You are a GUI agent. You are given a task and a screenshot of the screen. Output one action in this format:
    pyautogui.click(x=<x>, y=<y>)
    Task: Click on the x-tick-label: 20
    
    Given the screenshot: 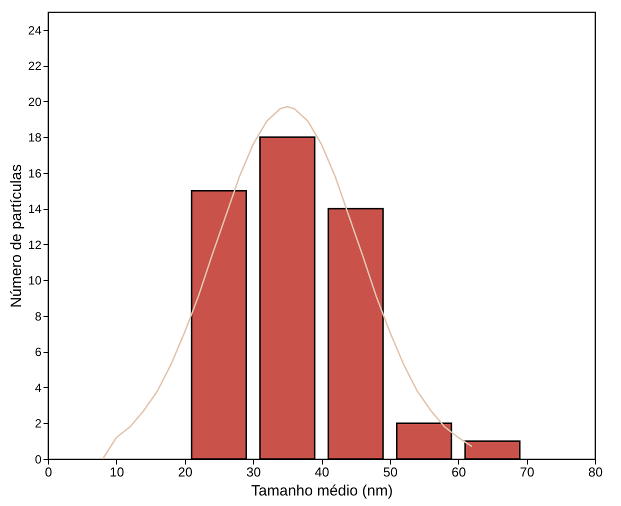 What is the action you would take?
    pyautogui.click(x=185, y=472)
    